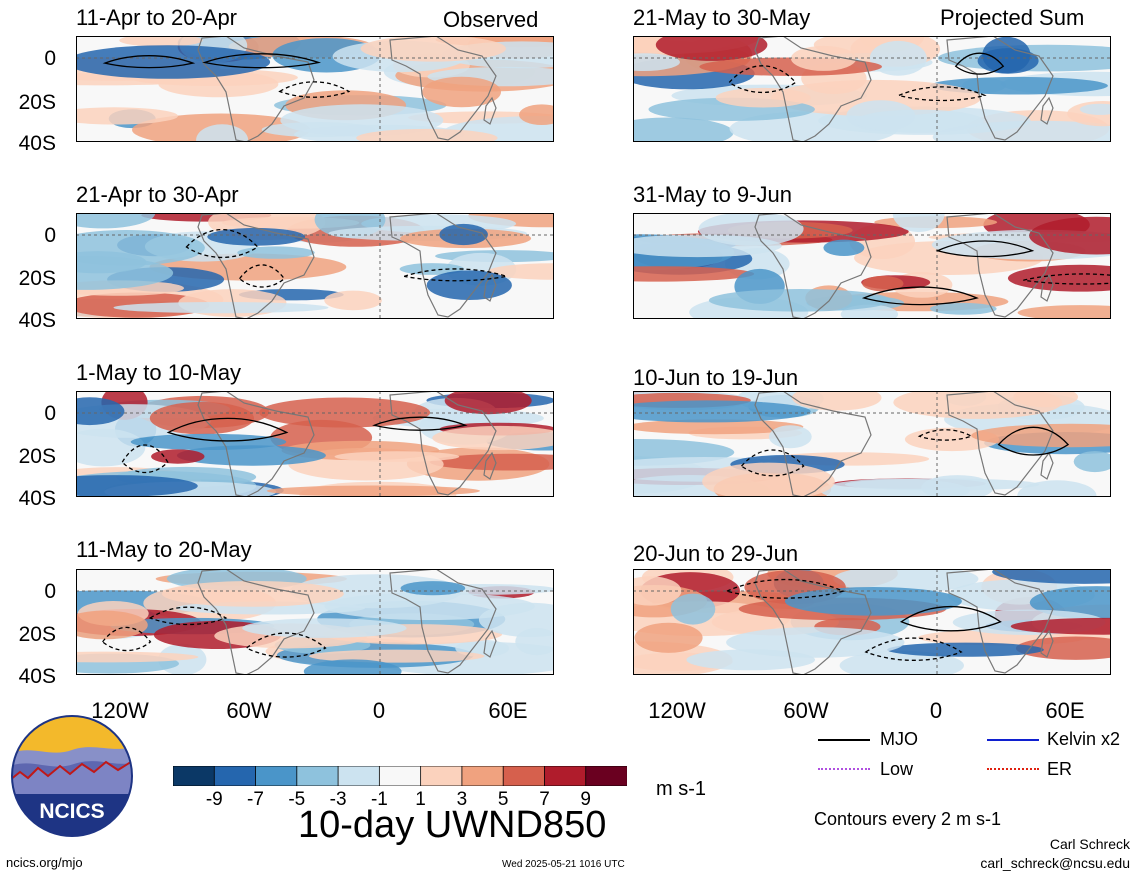 The height and width of the screenshot is (879, 1135). Describe the element at coordinates (503, 799) in the screenshot. I see `colorbar-tick-label: 5` at that location.